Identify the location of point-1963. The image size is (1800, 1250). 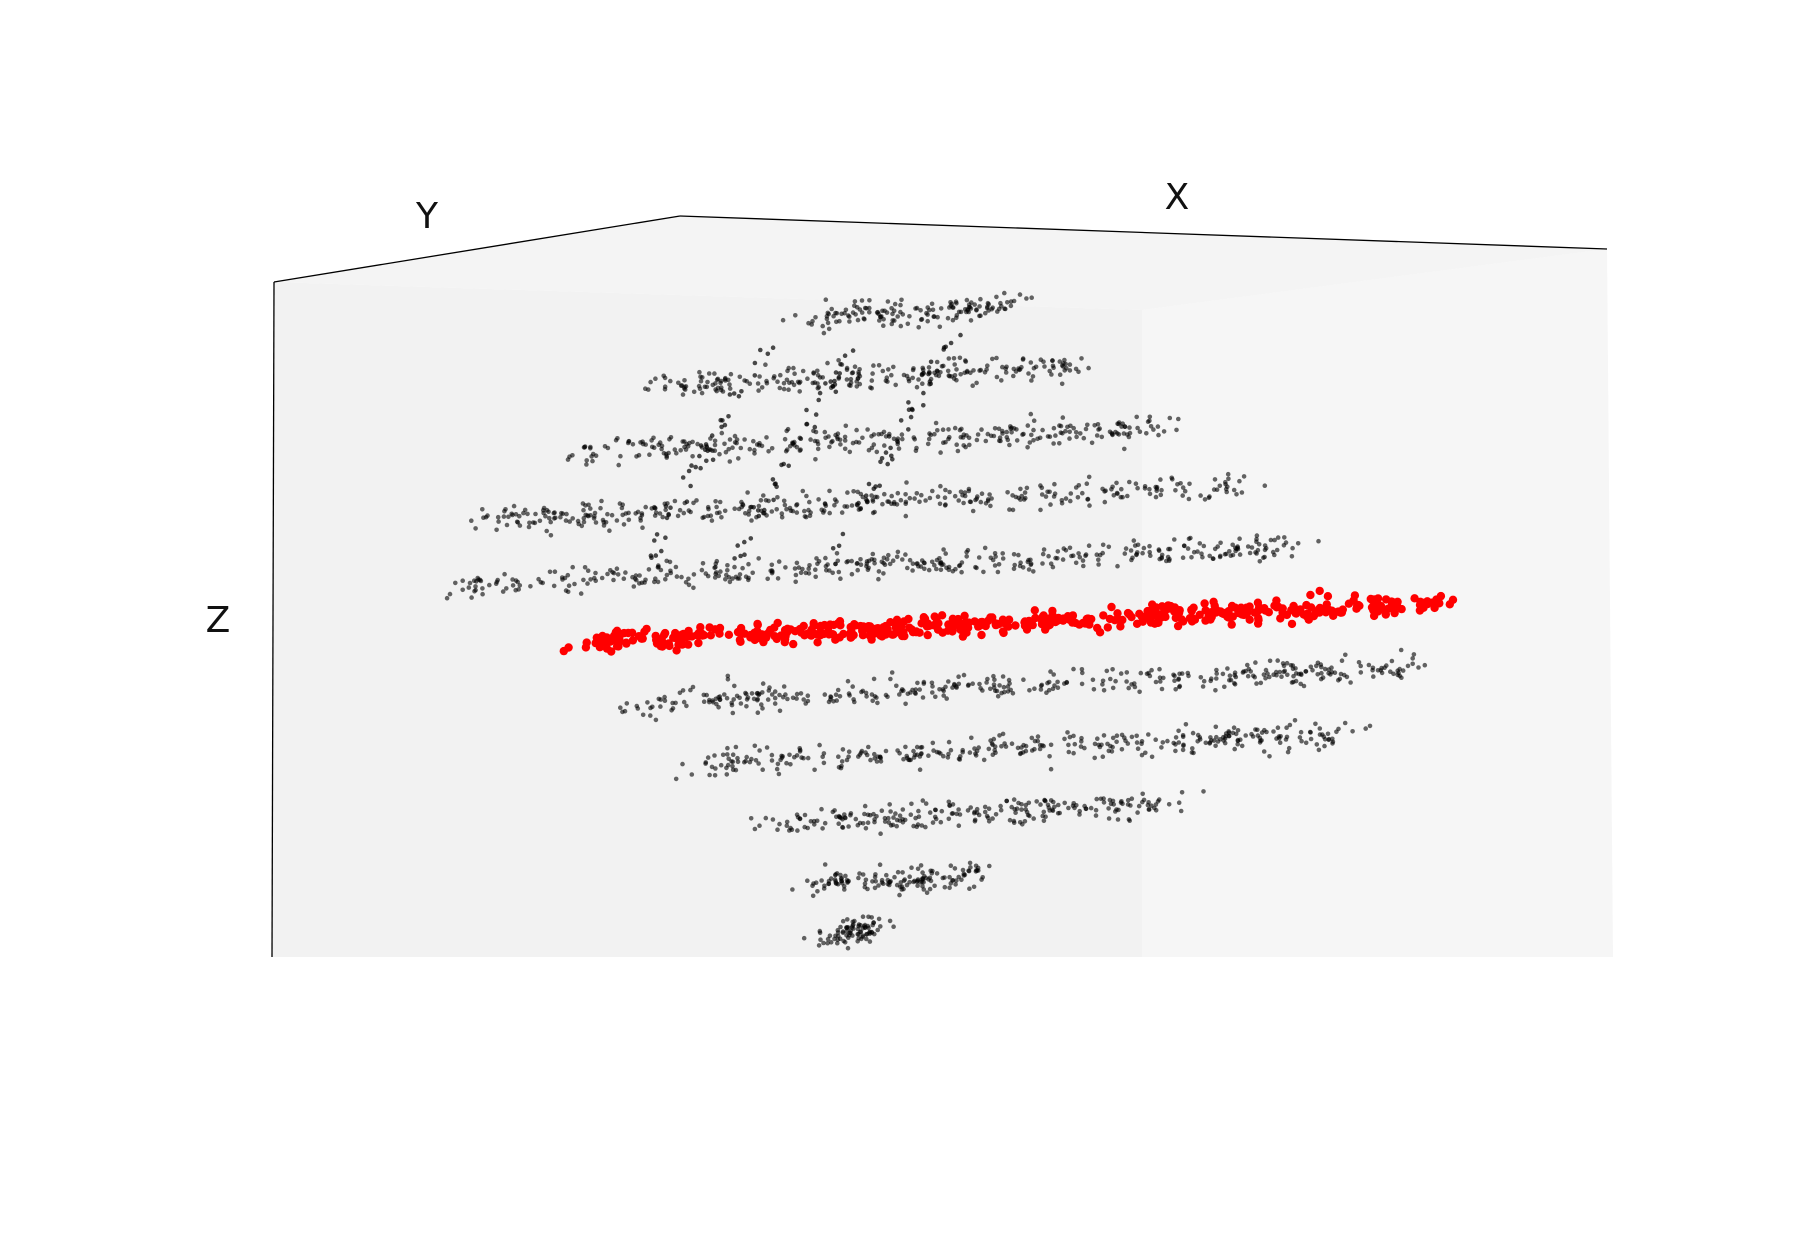
(746, 757).